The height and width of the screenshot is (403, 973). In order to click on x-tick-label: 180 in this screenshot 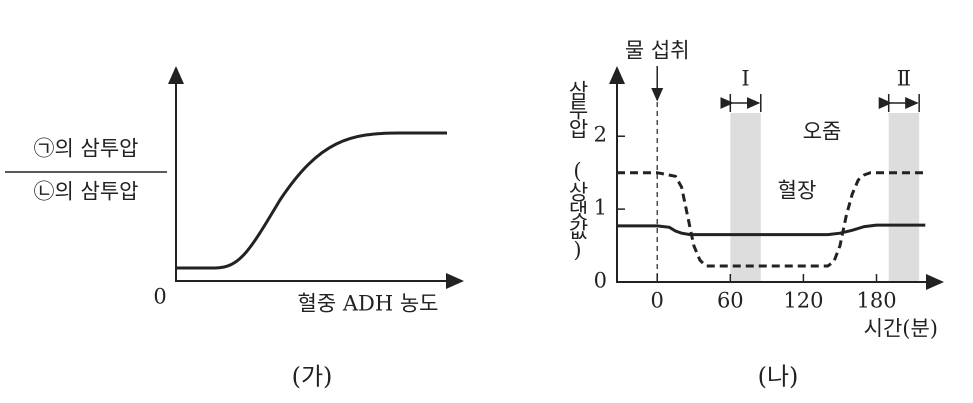, I will do `click(876, 301)`.